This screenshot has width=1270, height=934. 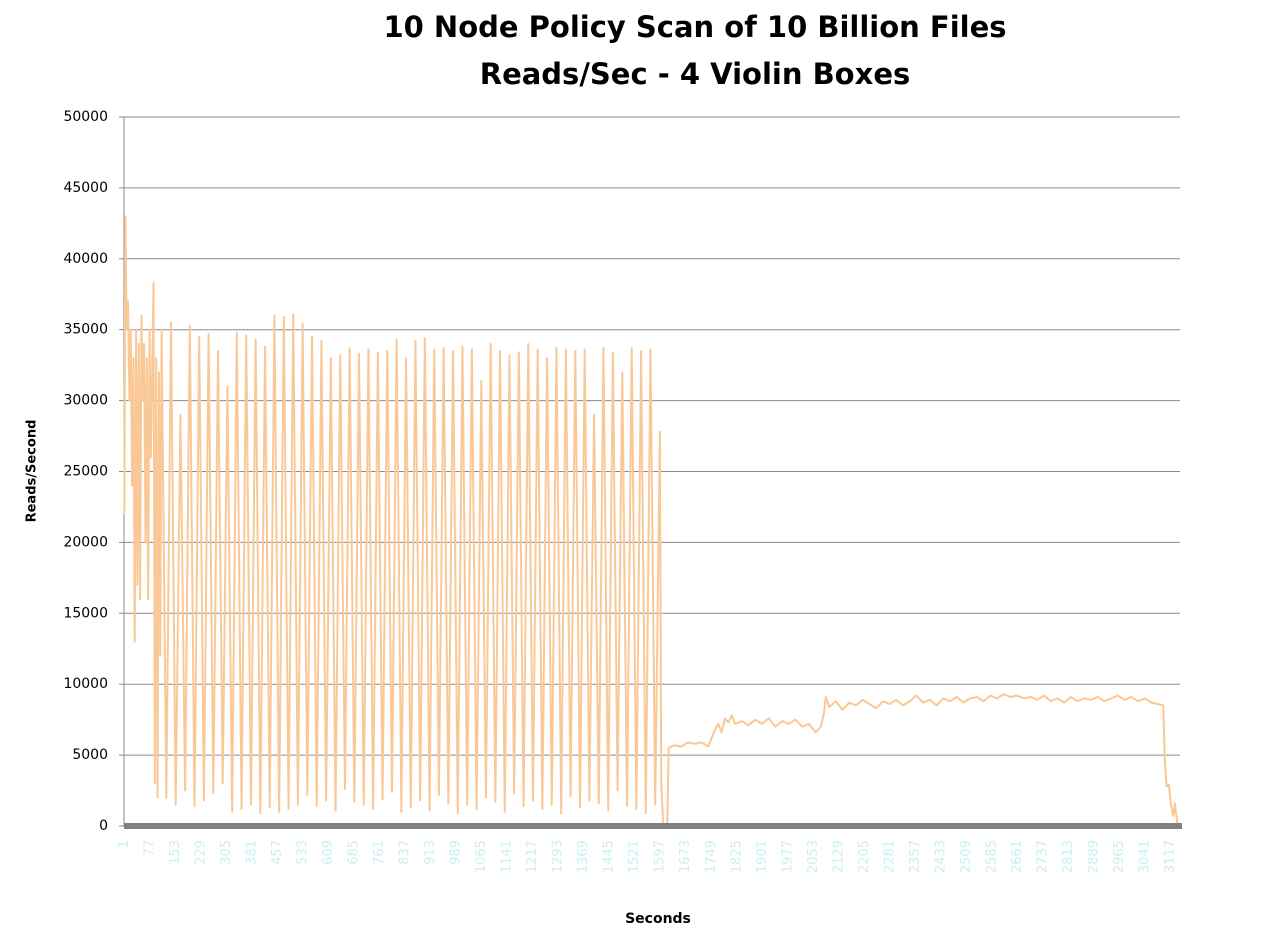 What do you see at coordinates (149, 848) in the screenshot?
I see `x-tick-label: 77` at bounding box center [149, 848].